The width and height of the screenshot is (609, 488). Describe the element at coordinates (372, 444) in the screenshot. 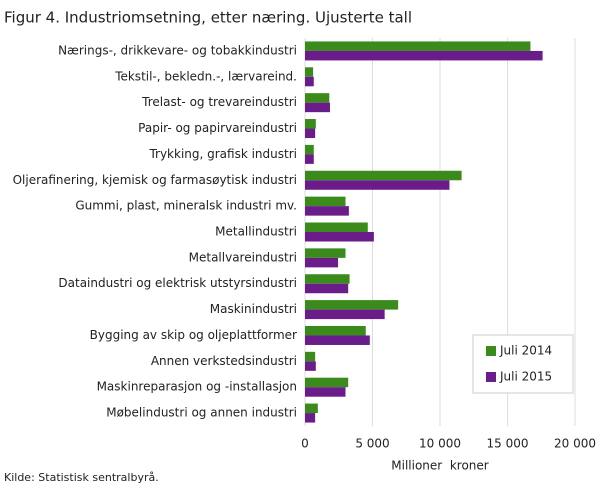

I see `x-tick-label: 5 000` at that location.